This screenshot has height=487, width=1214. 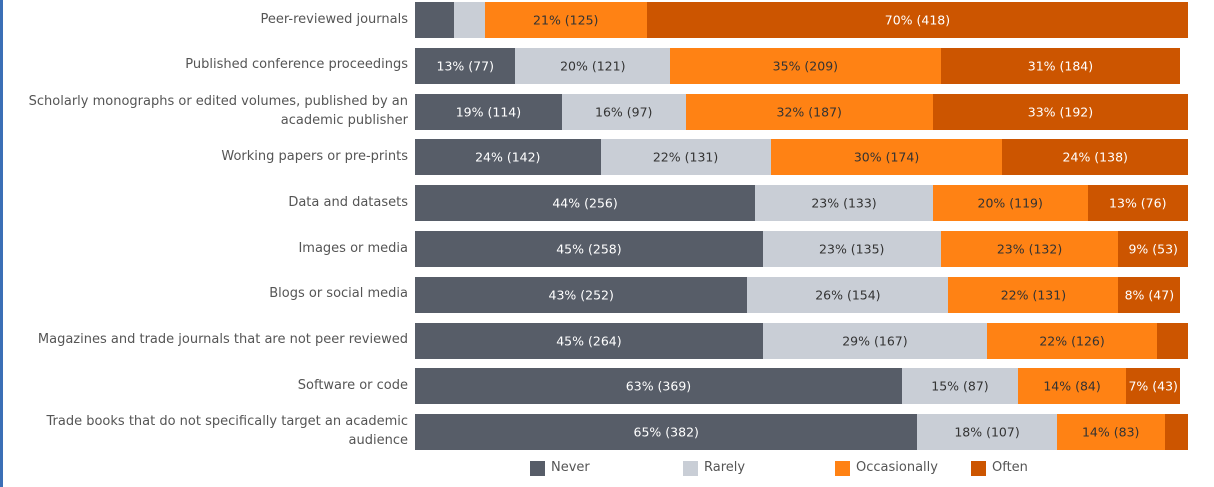 I want to click on category-label: Software or code, so click(x=352, y=385).